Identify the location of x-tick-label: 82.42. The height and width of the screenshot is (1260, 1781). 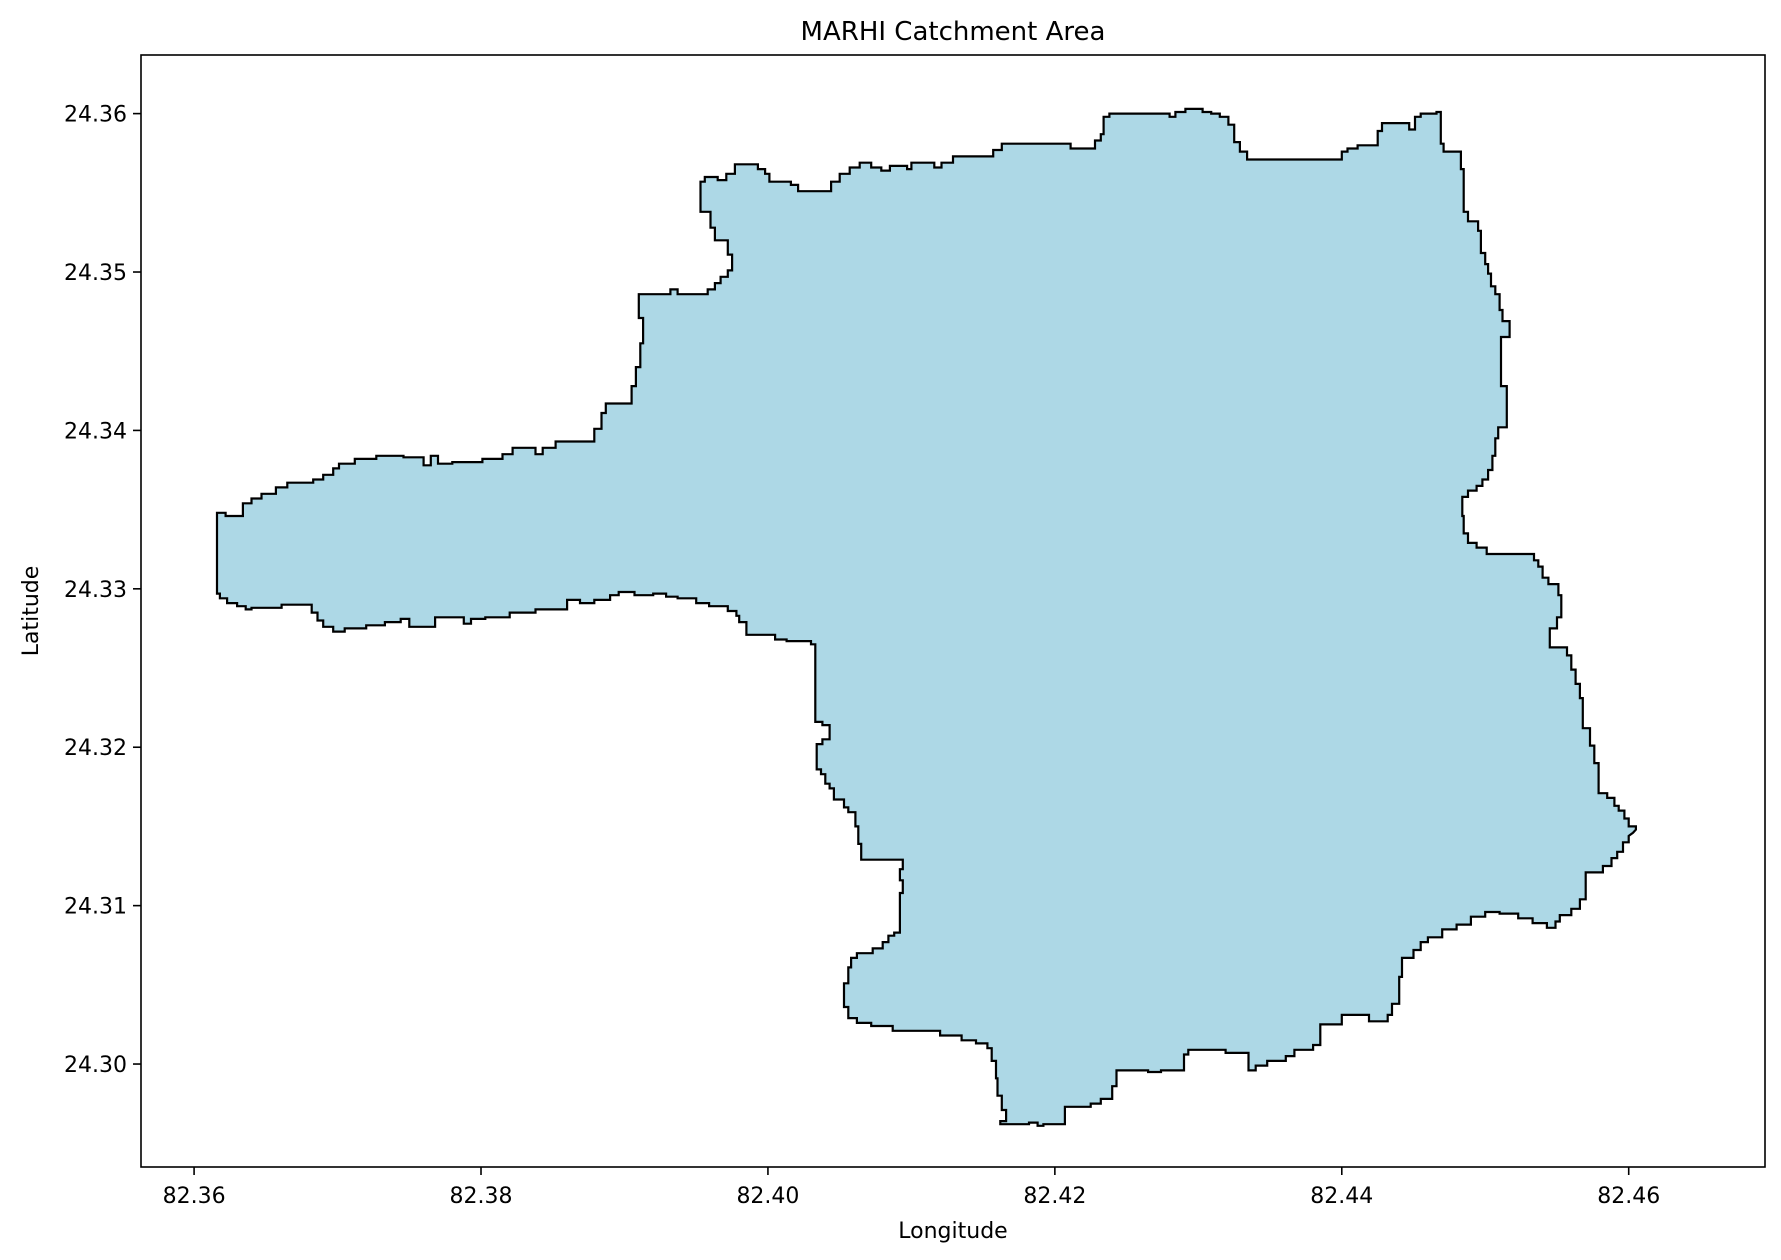
(1054, 1196).